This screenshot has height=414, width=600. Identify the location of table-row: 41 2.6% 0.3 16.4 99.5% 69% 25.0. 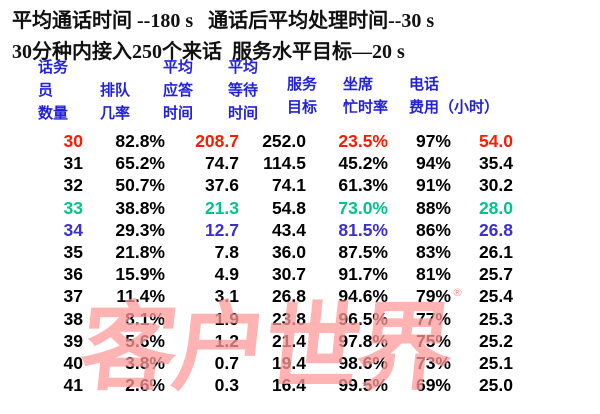
(300, 386).